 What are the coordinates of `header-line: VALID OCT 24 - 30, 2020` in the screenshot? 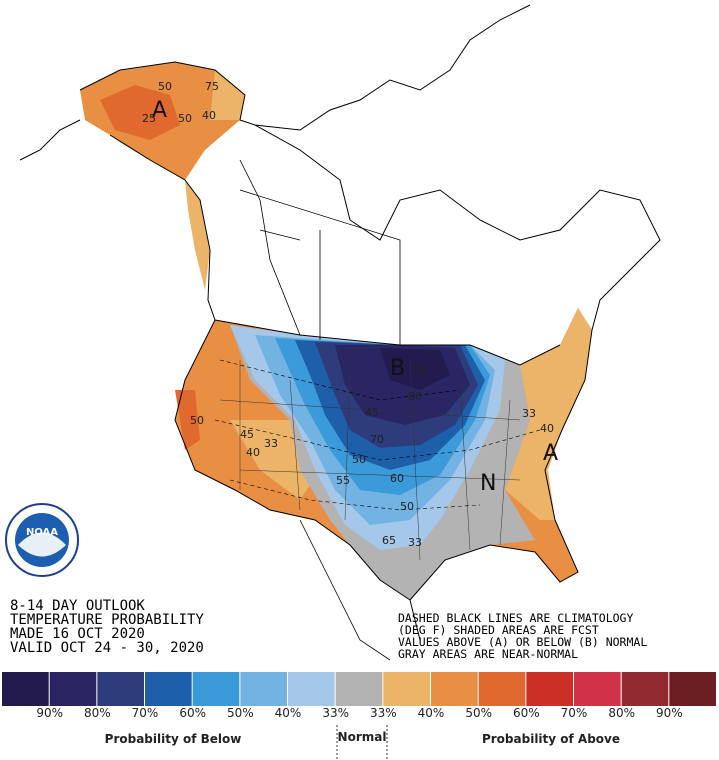 It's located at (107, 648).